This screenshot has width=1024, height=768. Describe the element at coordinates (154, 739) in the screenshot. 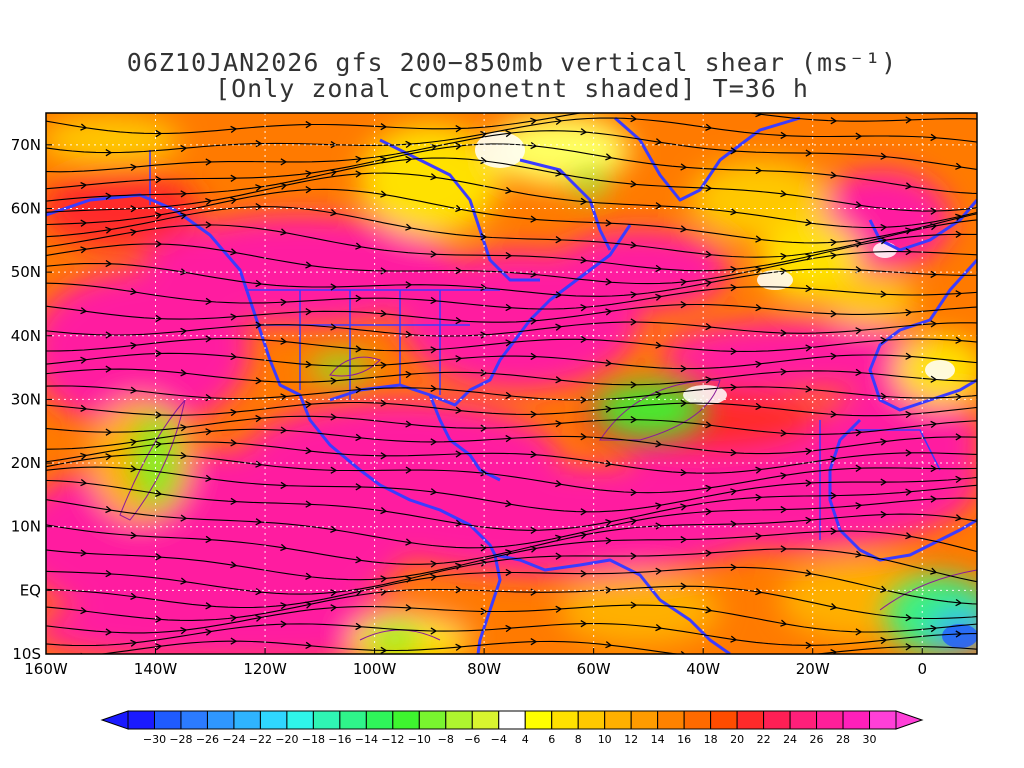

I see `colorbar-label: −30` at that location.